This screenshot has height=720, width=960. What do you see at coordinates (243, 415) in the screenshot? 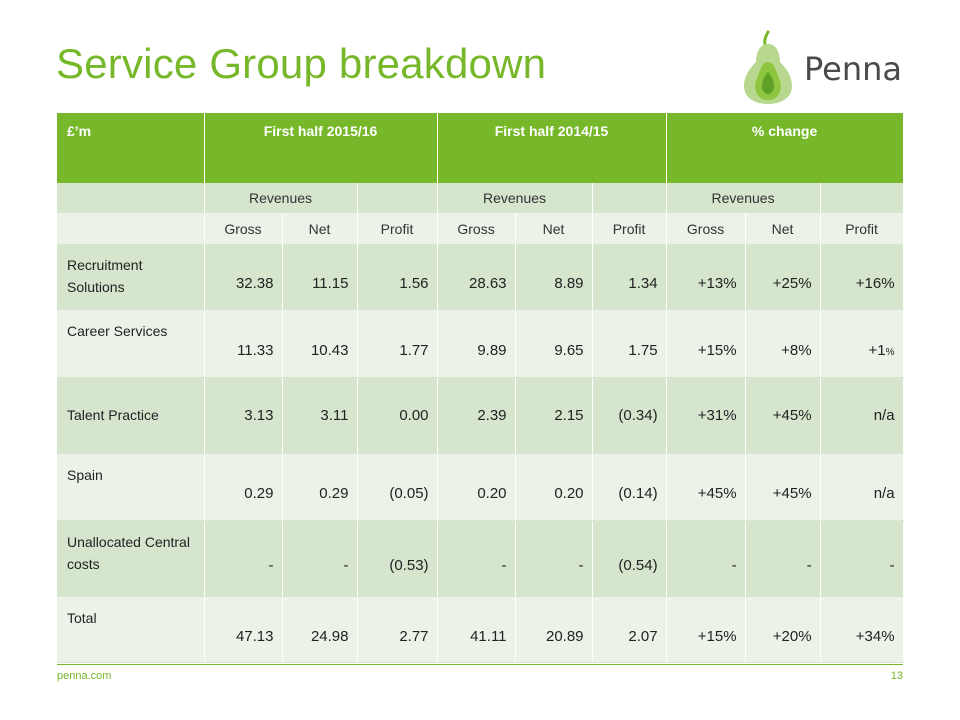
I see `table-cell: 3.13` at bounding box center [243, 415].